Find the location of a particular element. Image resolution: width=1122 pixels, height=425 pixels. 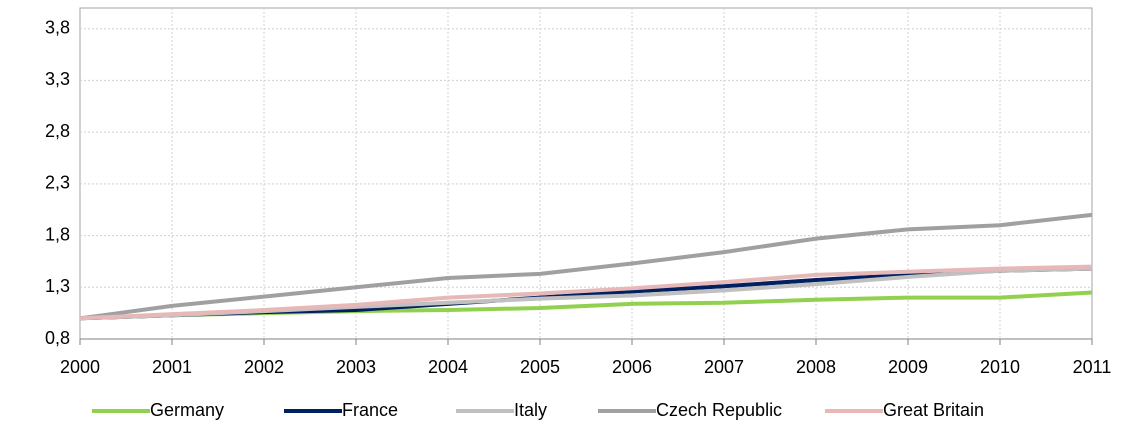

x-tick-label: 2000 is located at coordinates (80, 367).